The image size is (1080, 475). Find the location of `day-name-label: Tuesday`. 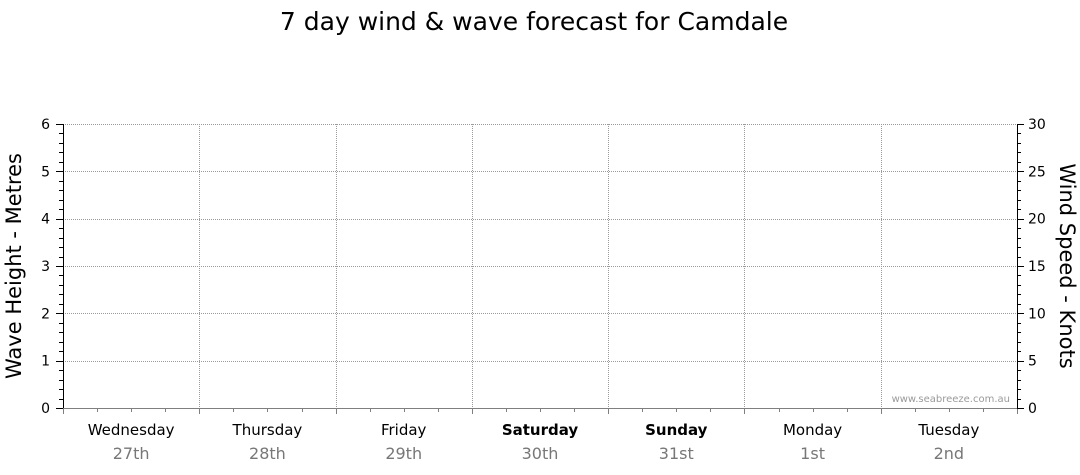

day-name-label: Tuesday is located at coordinates (948, 430).